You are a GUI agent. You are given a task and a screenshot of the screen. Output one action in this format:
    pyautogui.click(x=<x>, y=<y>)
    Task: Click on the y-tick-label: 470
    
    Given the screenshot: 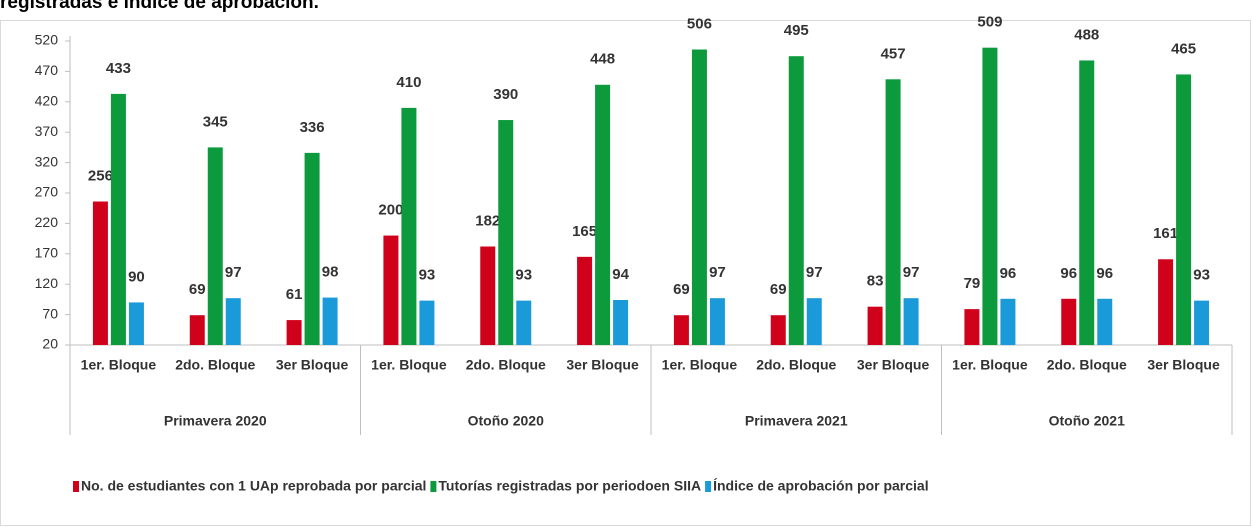 What is the action you would take?
    pyautogui.click(x=47, y=70)
    